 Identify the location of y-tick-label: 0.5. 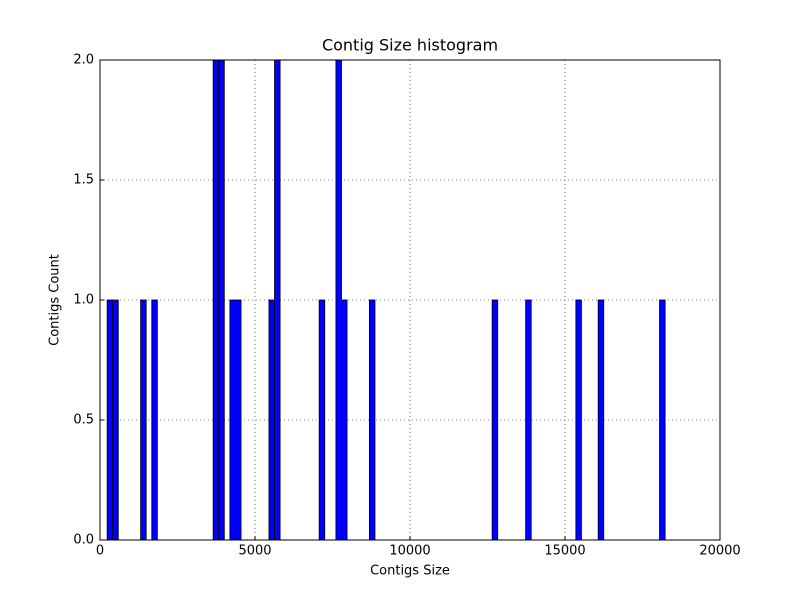
(83, 420).